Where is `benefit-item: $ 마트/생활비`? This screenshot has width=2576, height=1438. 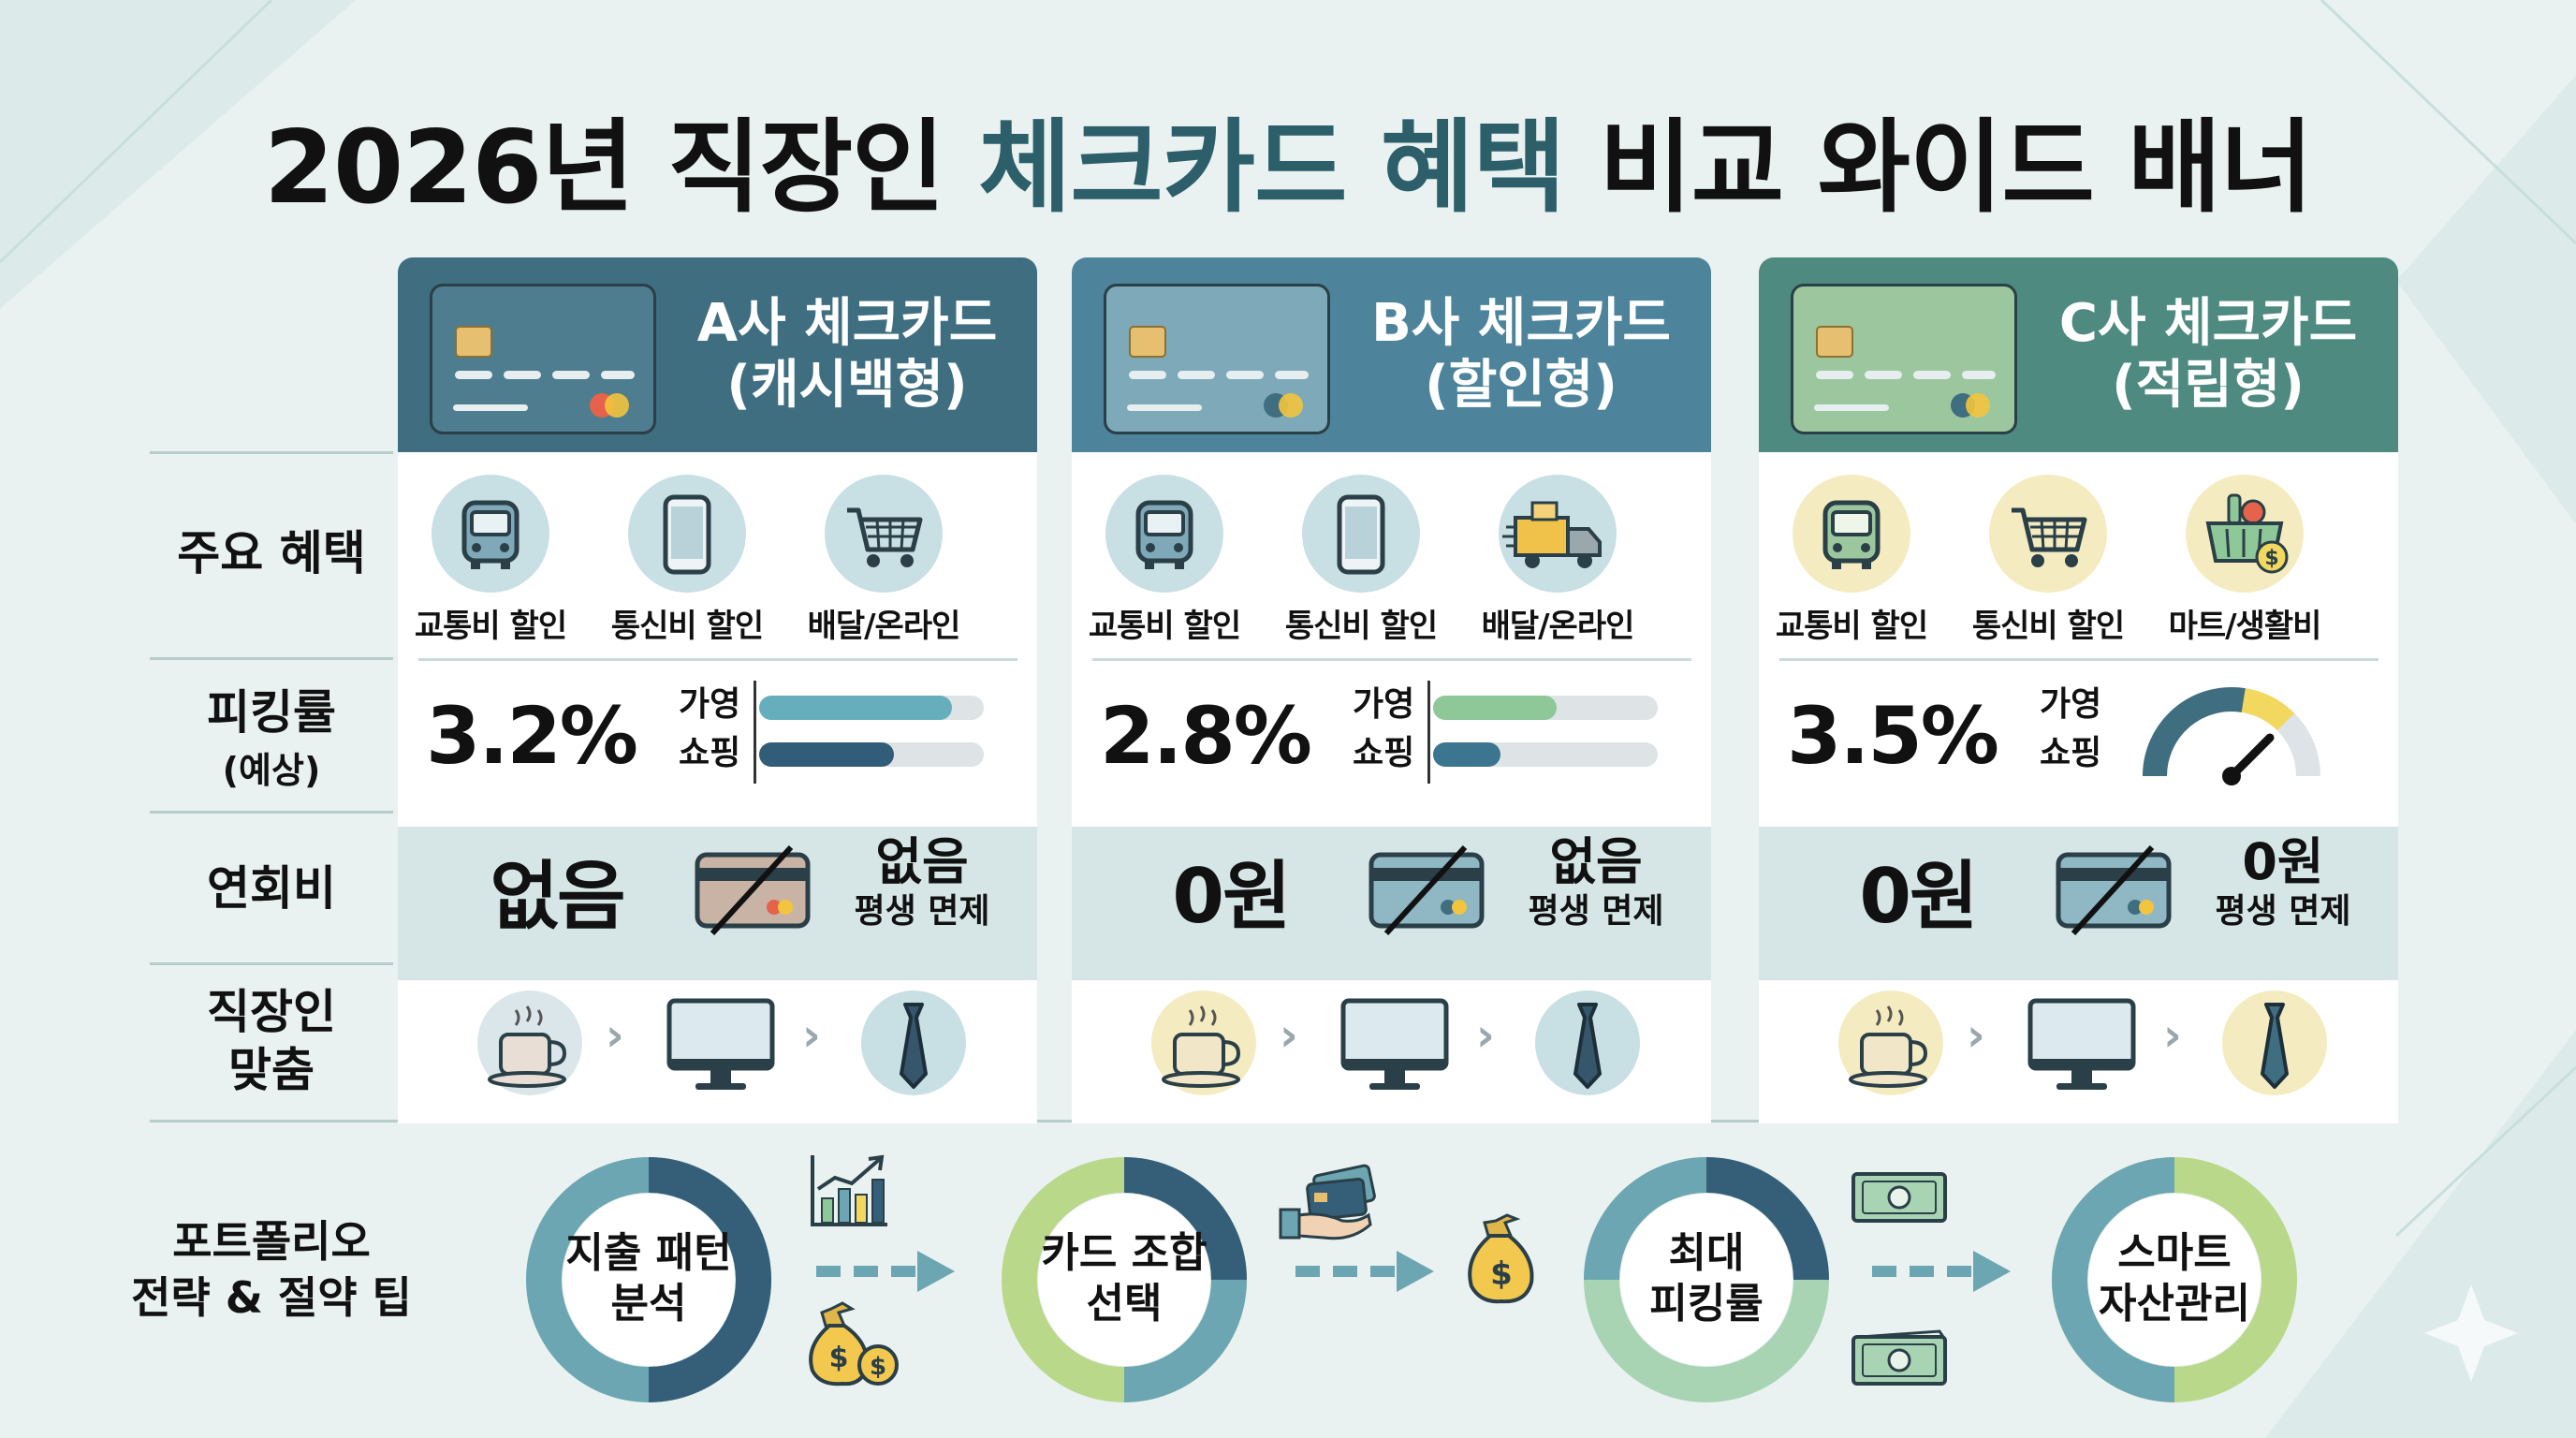 benefit-item: $ 마트/생활비 is located at coordinates (2245, 560).